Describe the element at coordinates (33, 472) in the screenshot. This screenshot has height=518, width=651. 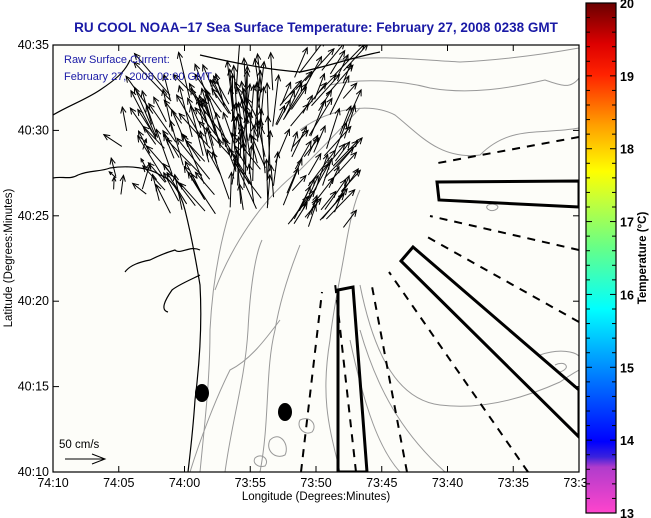
I see `y-tick-label: 40:10` at that location.